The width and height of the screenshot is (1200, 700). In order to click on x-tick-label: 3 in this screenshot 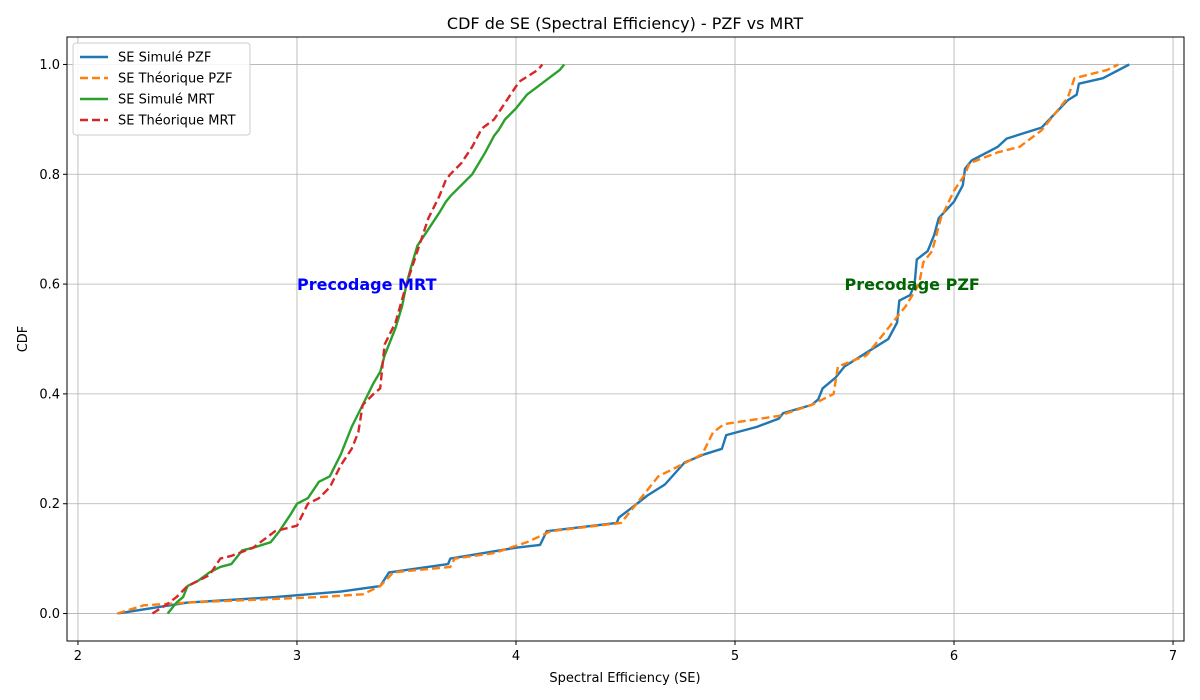, I will do `click(297, 656)`.